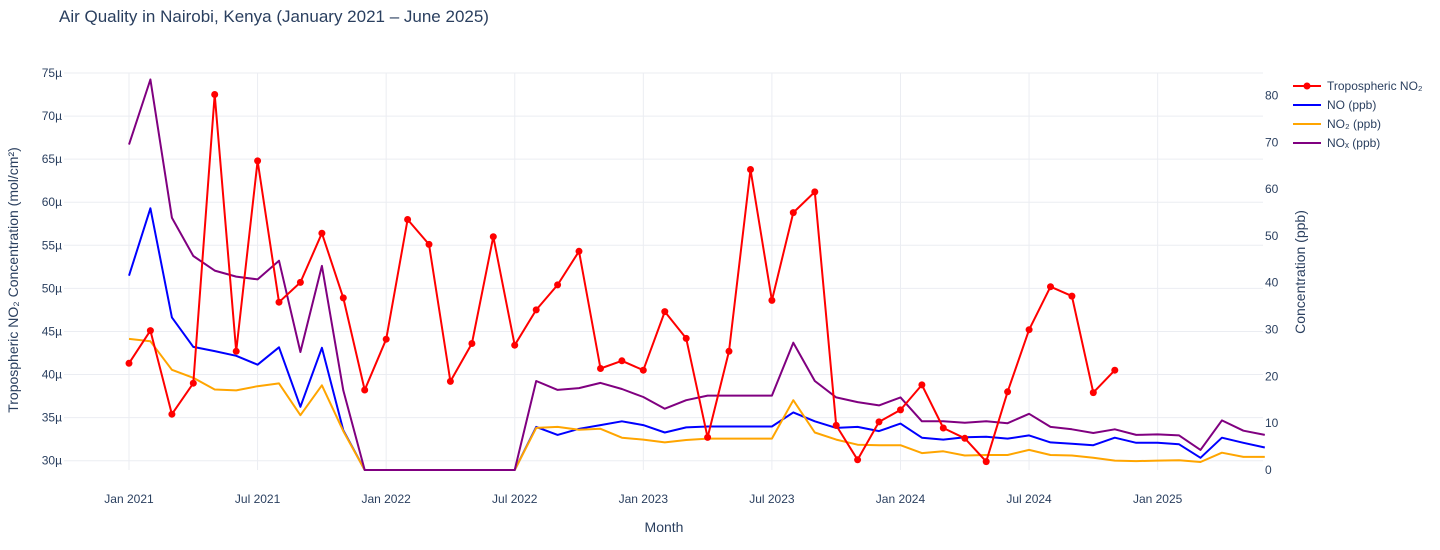  Describe the element at coordinates (52, 418) in the screenshot. I see `y-tick-label: 35µ` at that location.